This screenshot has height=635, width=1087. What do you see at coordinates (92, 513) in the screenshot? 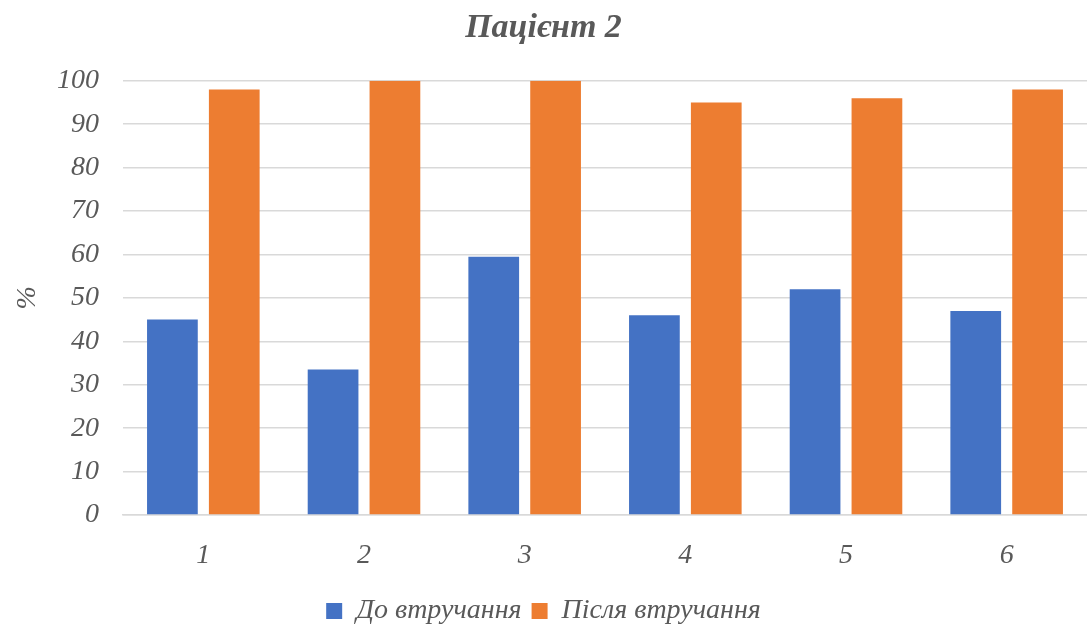
I see `y-tick-label: 0` at bounding box center [92, 513].